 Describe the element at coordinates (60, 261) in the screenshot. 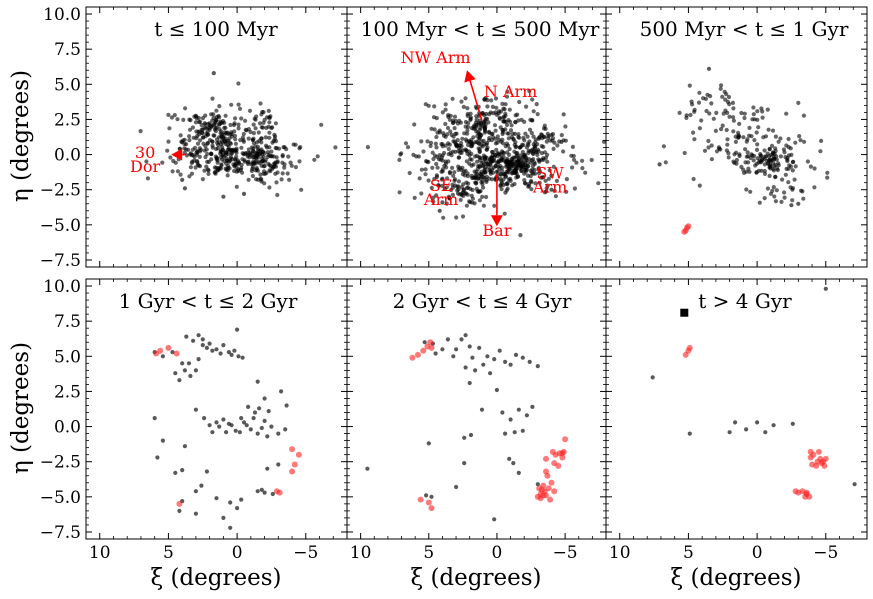

I see `y-tick-label: −7.5` at that location.